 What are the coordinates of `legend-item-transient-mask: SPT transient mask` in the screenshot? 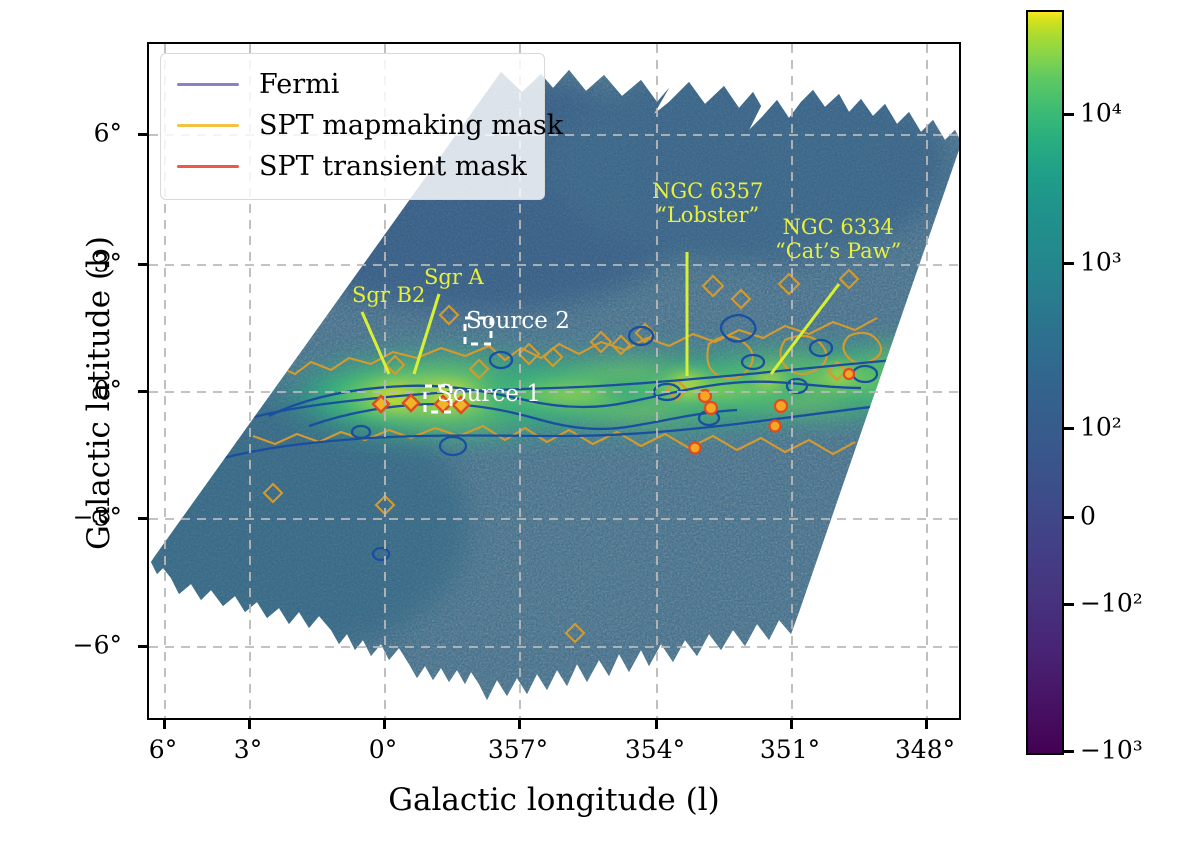 It's located at (352, 166).